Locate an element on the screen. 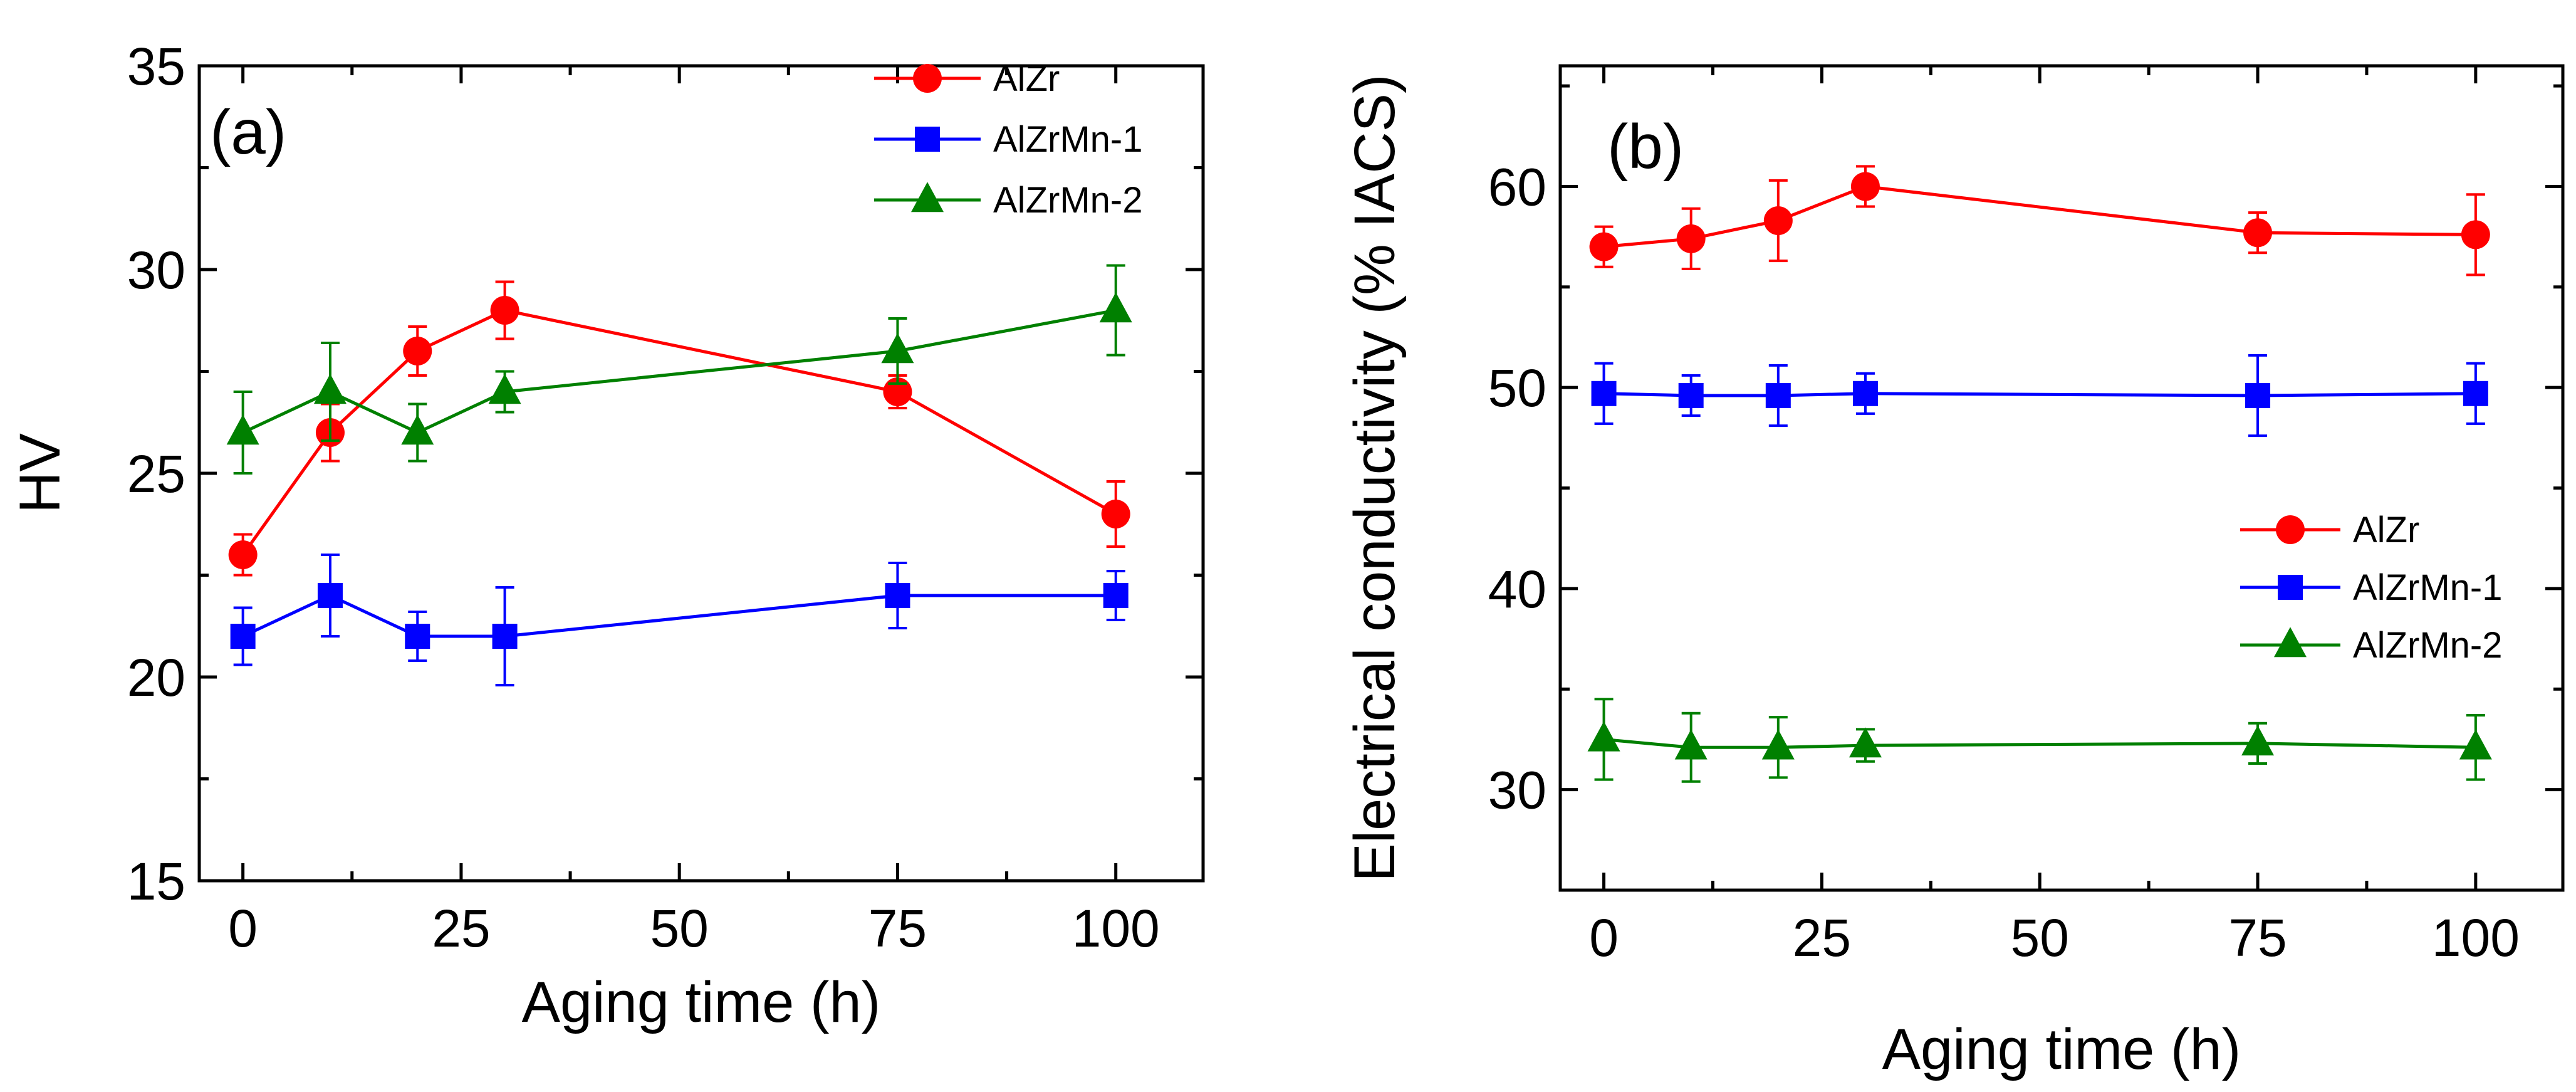  panel-label: (b) is located at coordinates (1645, 147).